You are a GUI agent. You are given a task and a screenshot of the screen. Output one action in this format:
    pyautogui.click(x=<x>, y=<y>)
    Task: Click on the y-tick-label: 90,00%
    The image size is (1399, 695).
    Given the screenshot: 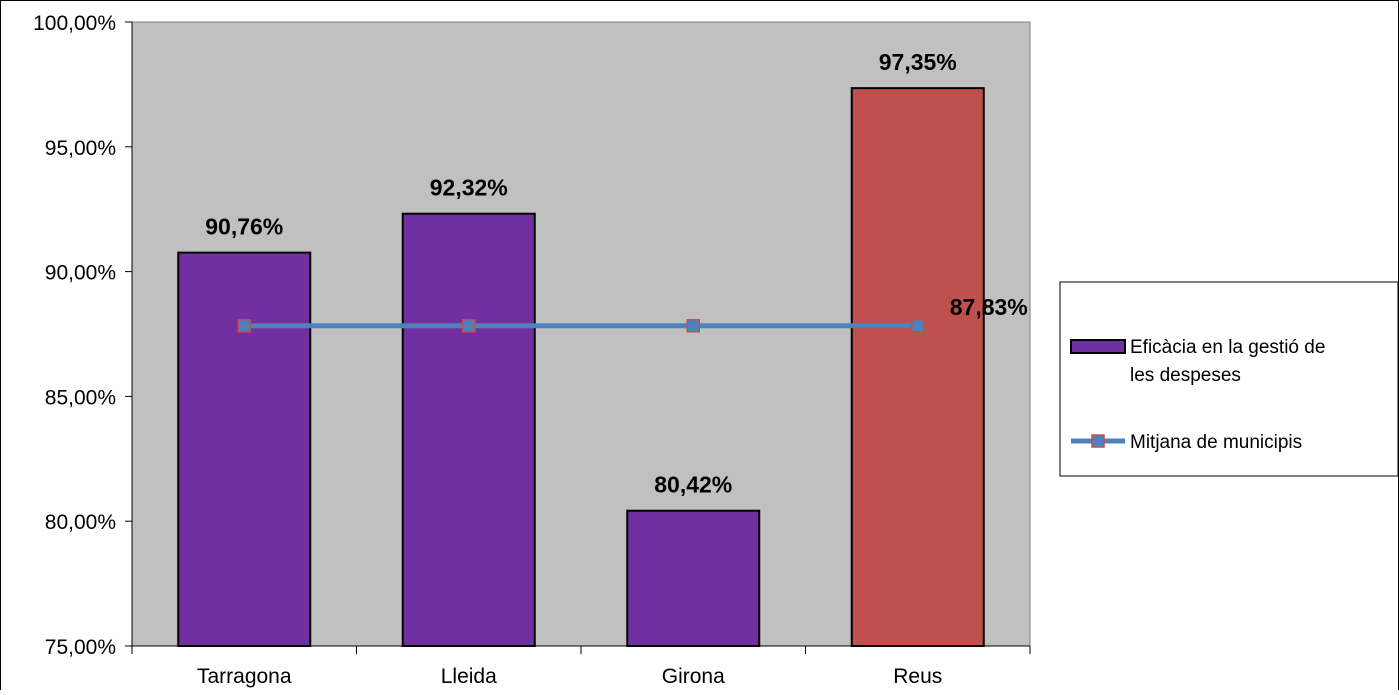 What is the action you would take?
    pyautogui.click(x=80, y=273)
    